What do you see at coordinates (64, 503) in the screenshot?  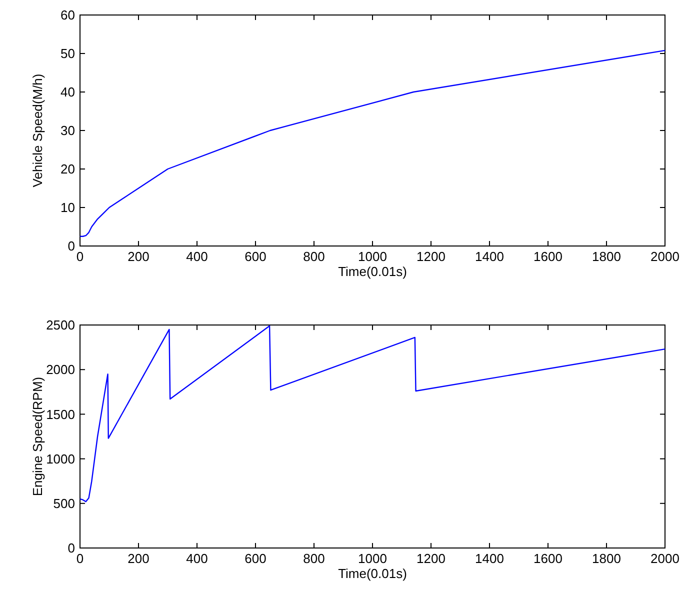 I see `y-tick-label: 500` at bounding box center [64, 503].